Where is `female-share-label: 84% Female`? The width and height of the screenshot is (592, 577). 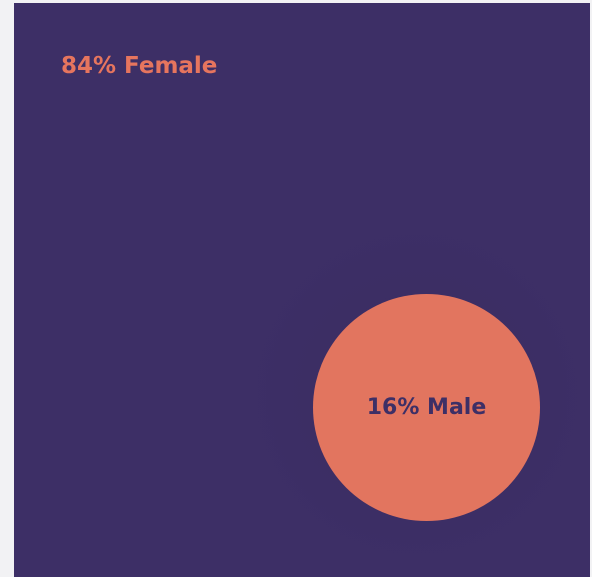 female-share-label: 84% Female is located at coordinates (139, 66).